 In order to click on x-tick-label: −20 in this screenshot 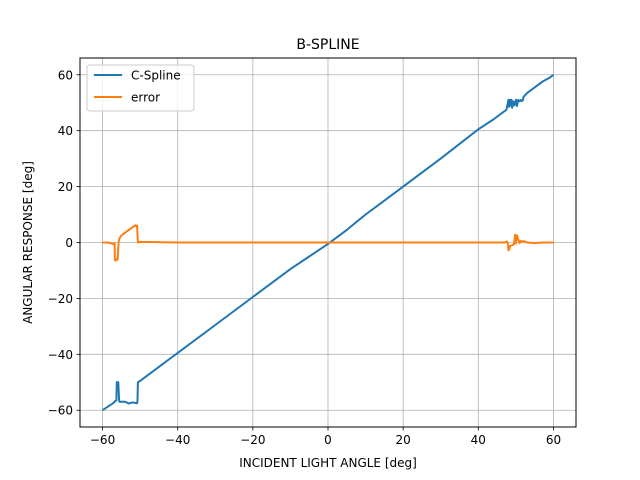, I will do `click(252, 440)`.